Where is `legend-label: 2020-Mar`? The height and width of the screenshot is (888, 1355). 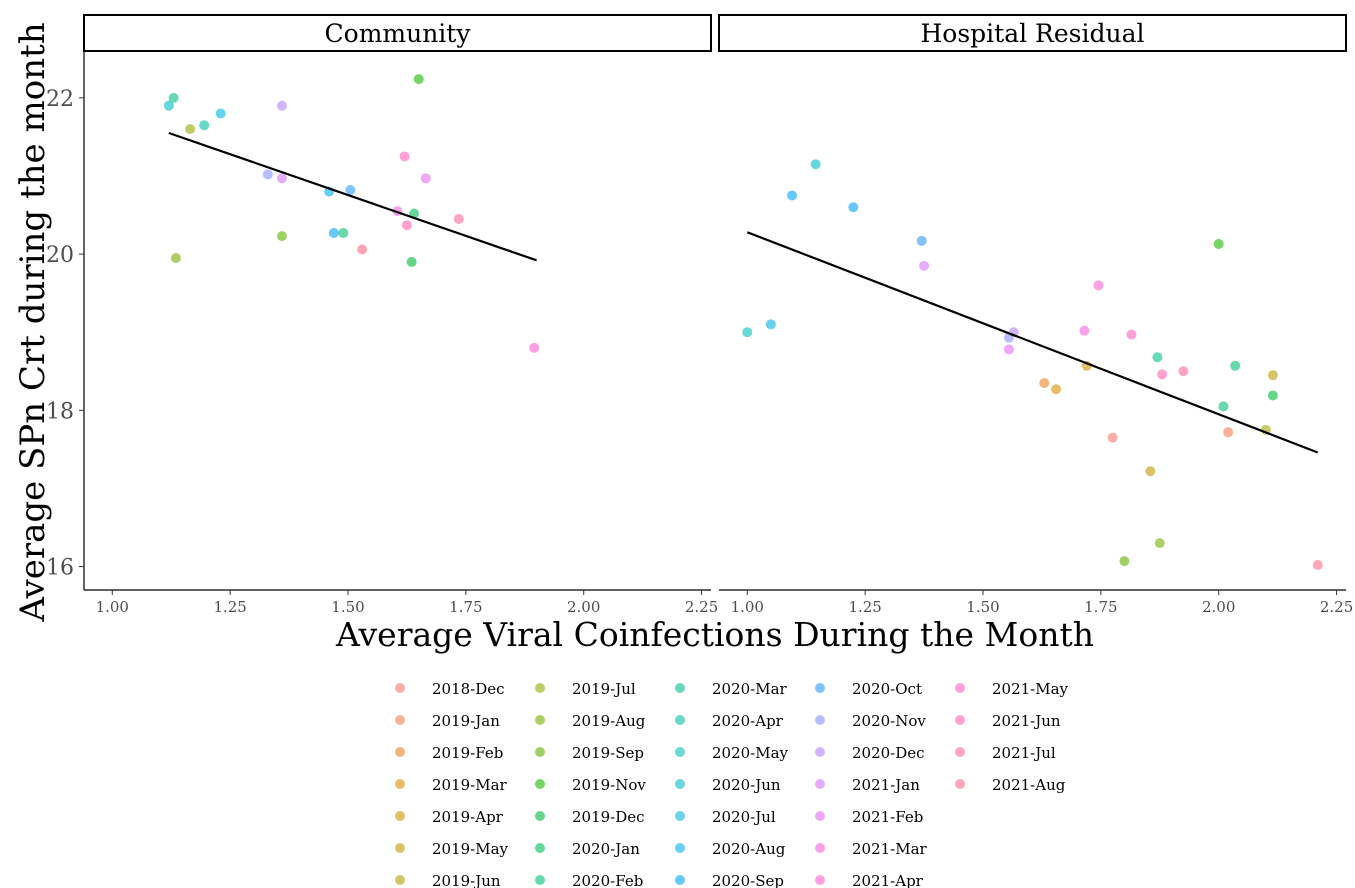
legend-label: 2020-Mar is located at coordinates (750, 689).